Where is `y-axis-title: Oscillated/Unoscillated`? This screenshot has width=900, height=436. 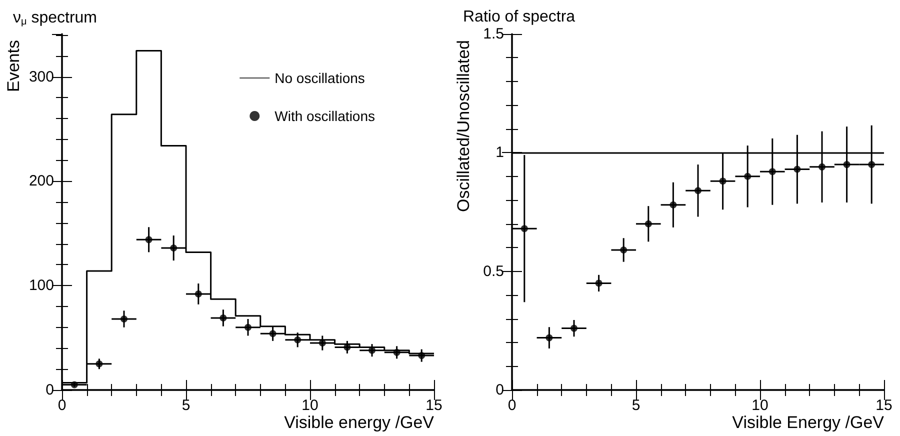
y-axis-title: Oscillated/Unoscillated is located at coordinates (463, 126).